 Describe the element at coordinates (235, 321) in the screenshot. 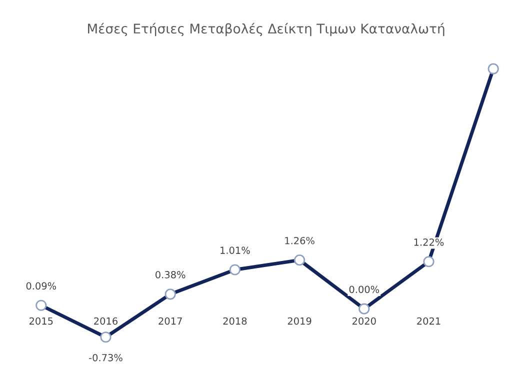

I see `x-tick-label: 2018` at that location.